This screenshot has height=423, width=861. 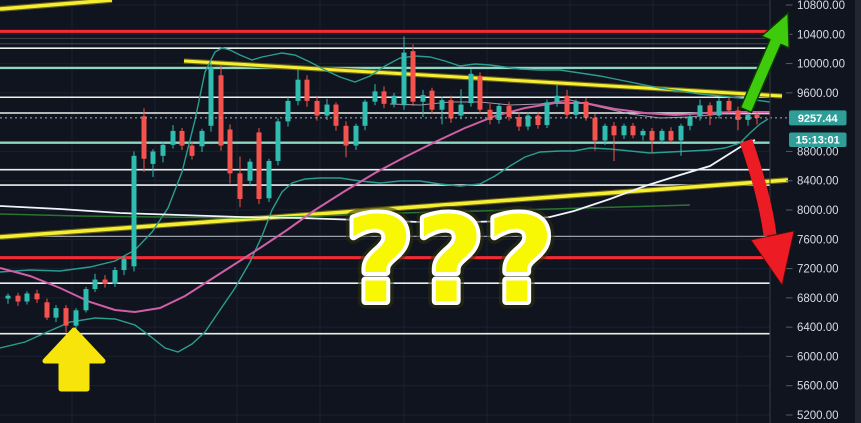 I want to click on axis-price-label: 8400.00, so click(x=818, y=182).